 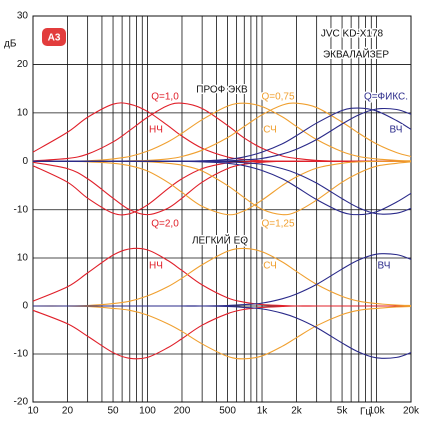 I want to click on y-tick-label: 30, so click(x=23, y=16).